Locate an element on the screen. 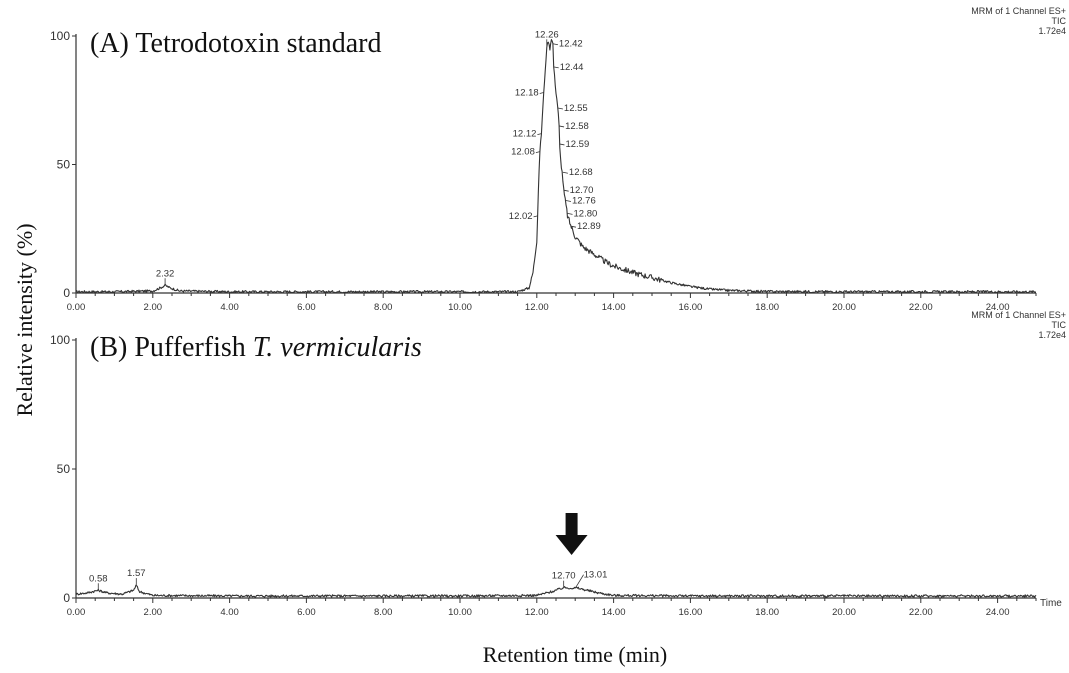 Image resolution: width=1069 pixels, height=673 pixels. peak-label: 12.68 is located at coordinates (581, 172).